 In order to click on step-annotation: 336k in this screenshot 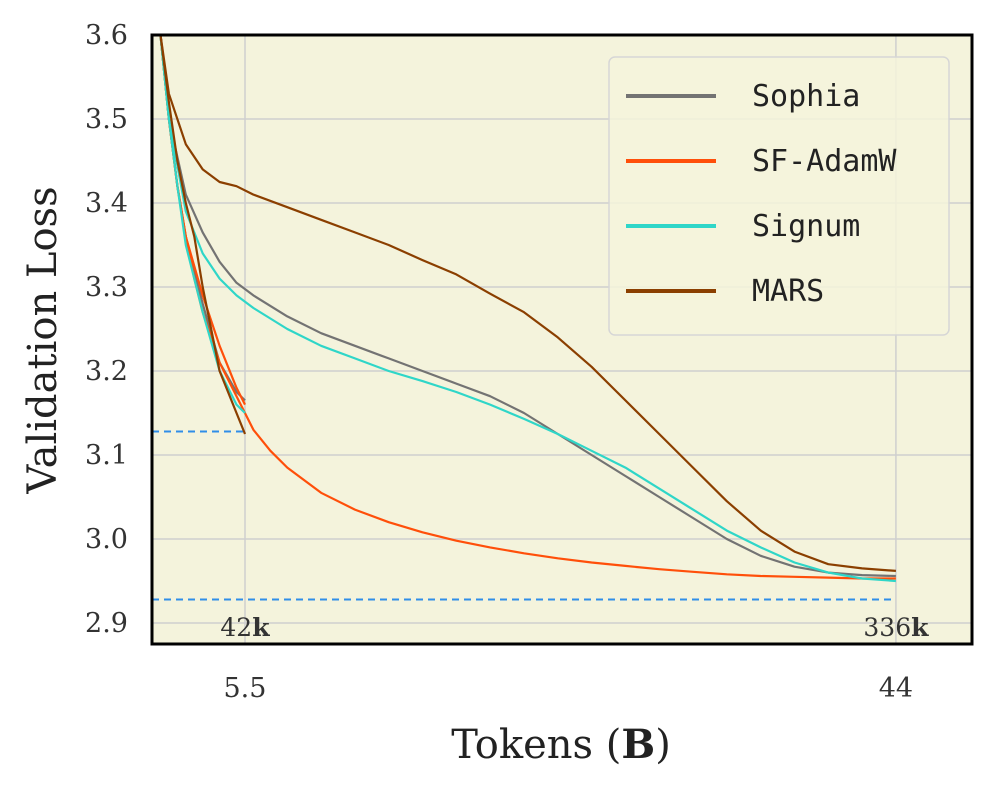, I will do `click(896, 627)`.